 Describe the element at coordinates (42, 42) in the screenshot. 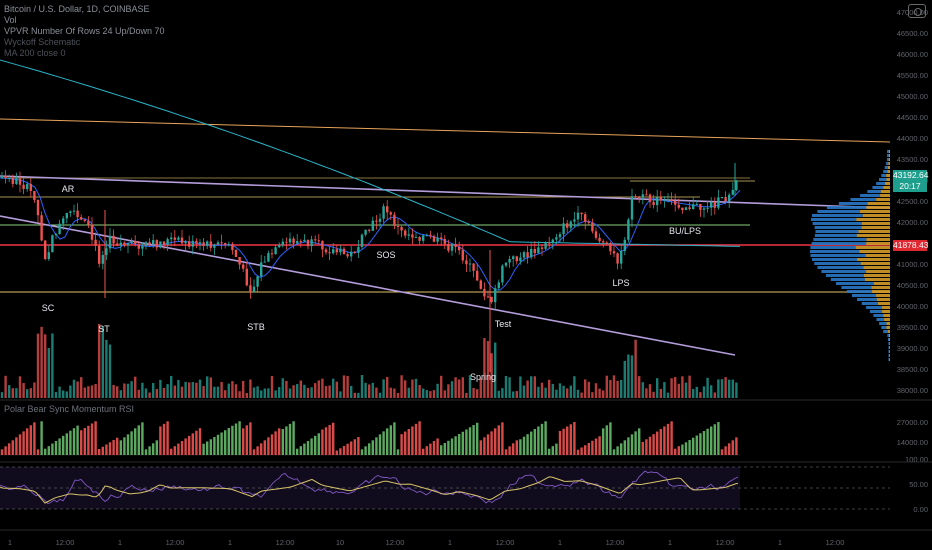

I see `legend-wyckoff: Wyckoff Schematic` at that location.